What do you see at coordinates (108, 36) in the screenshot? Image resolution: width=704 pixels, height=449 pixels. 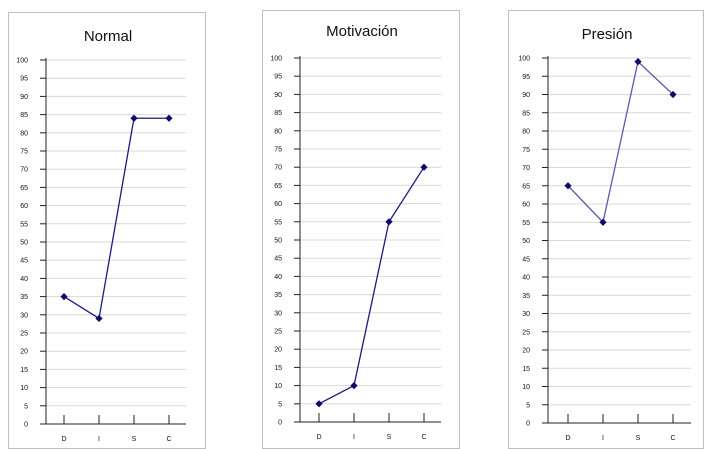 I see `chart-title: Normal` at bounding box center [108, 36].